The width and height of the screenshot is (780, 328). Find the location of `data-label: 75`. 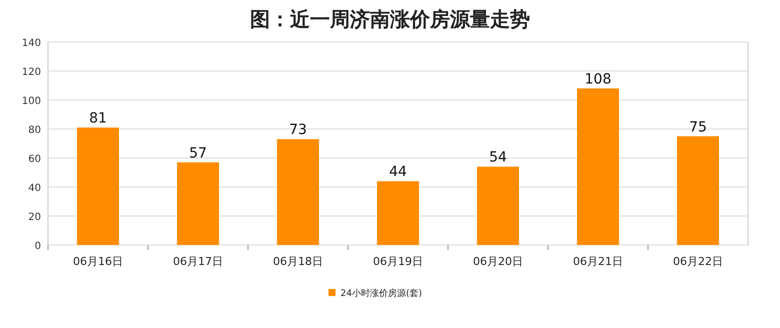

data-label: 75 is located at coordinates (698, 127).